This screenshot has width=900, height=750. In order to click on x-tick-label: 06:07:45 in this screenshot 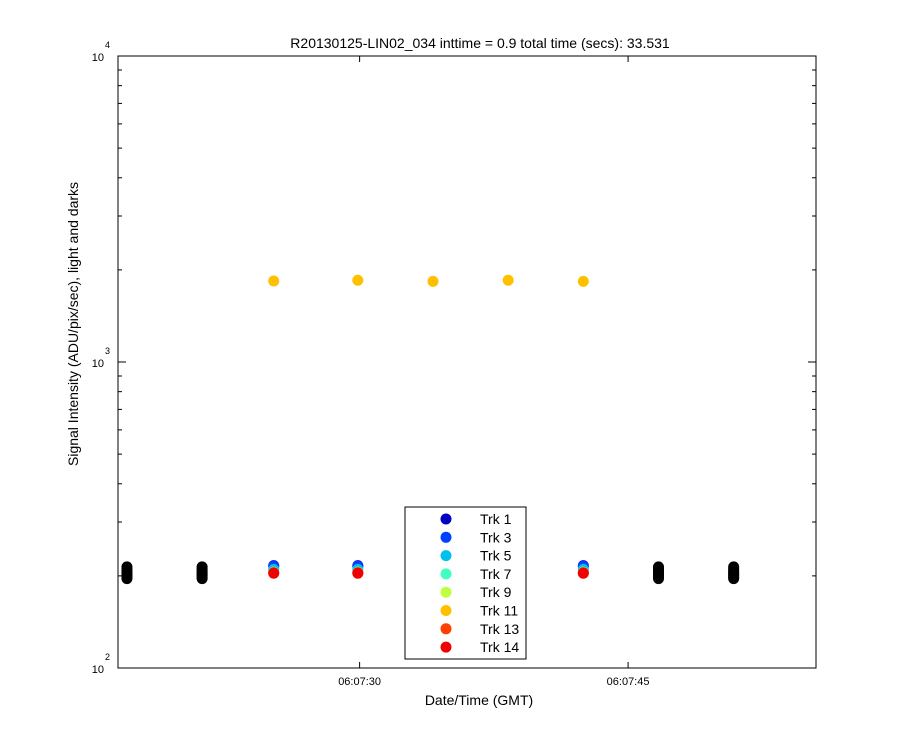, I will do `click(628, 682)`.